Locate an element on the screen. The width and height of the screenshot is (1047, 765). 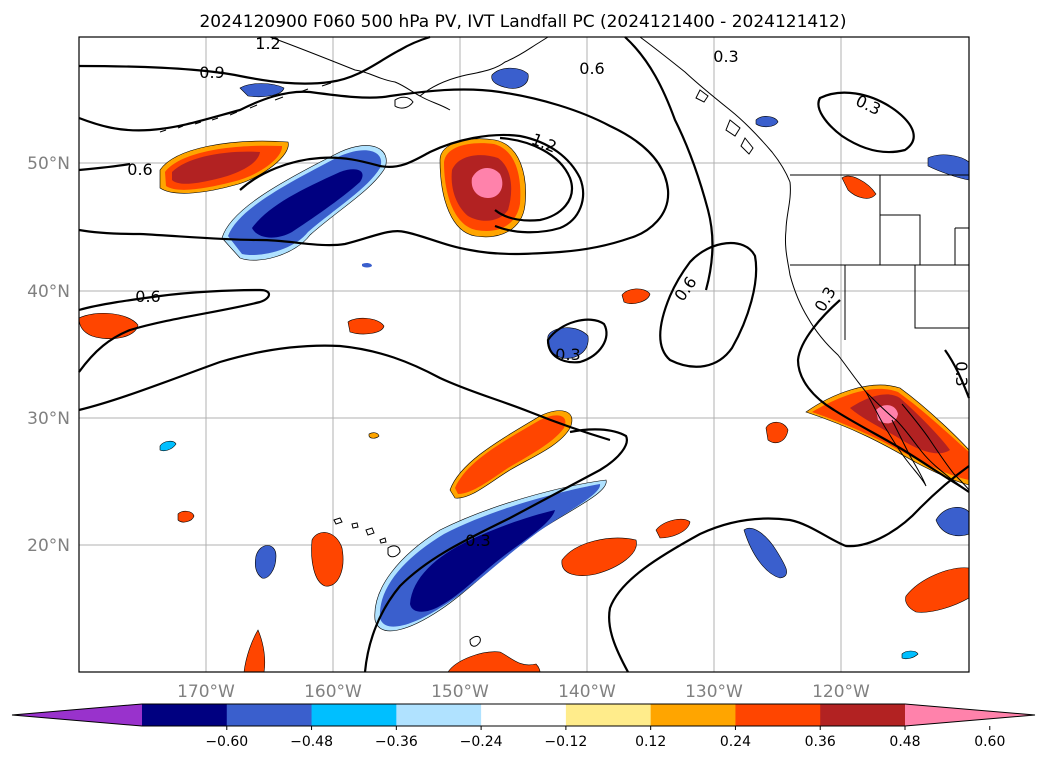
lat-label: 40°N is located at coordinates (48, 292).